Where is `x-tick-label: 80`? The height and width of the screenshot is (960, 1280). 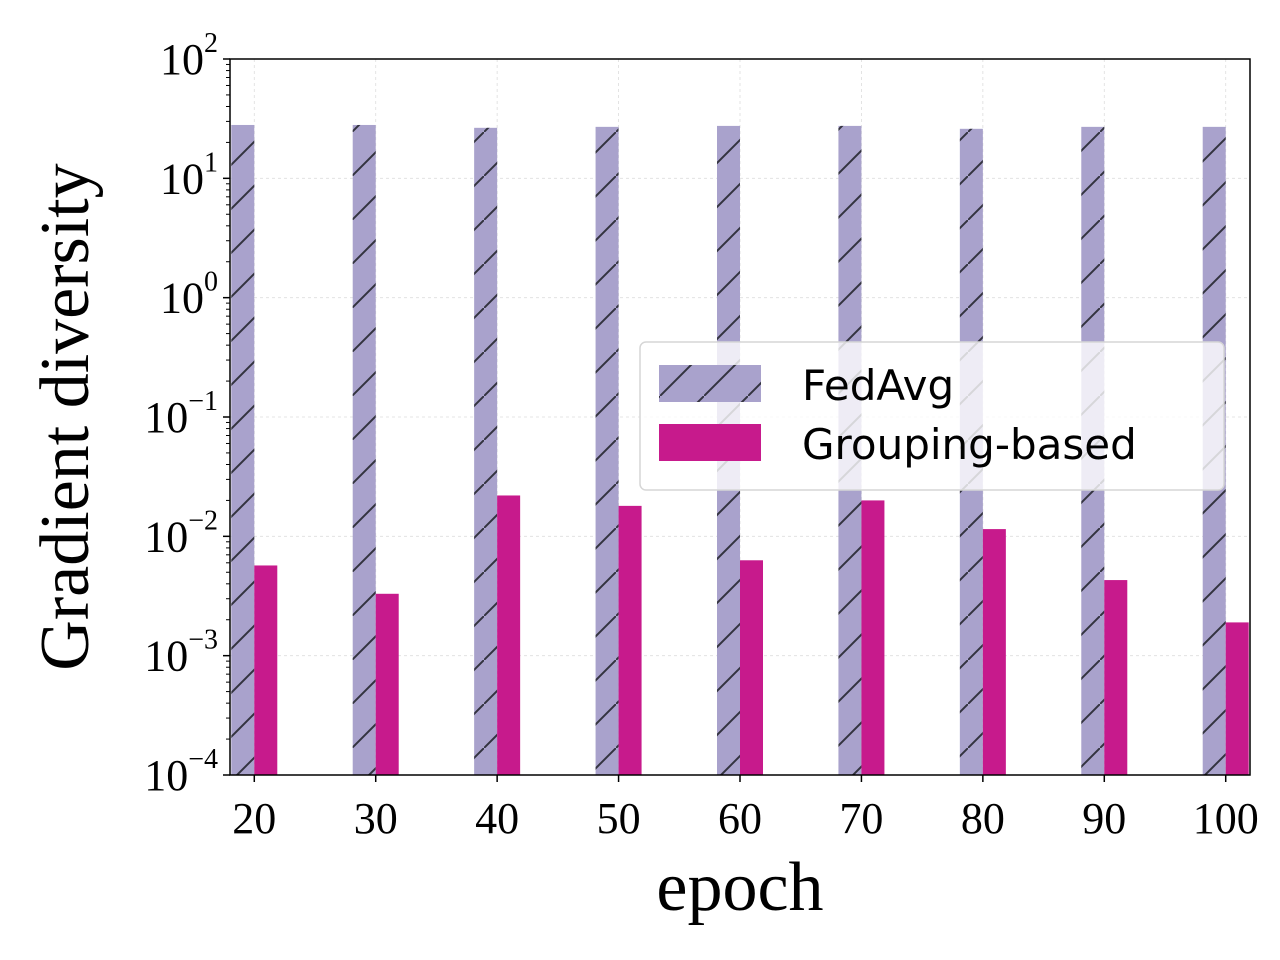
x-tick-label: 80 is located at coordinates (983, 818).